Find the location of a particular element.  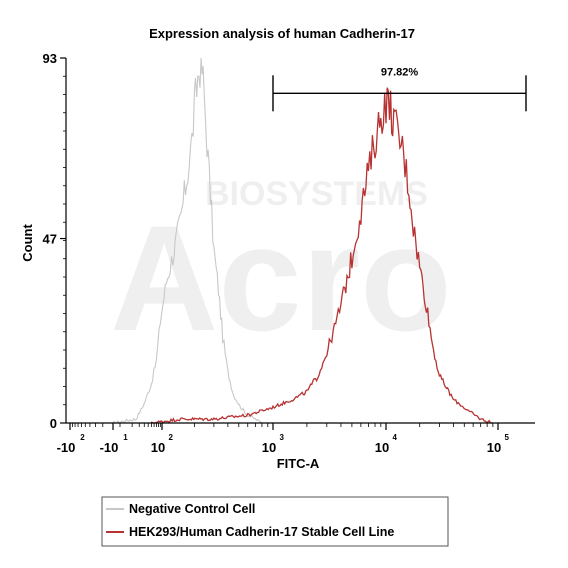

x-tick-exponent-3: 3 is located at coordinates (282, 437).